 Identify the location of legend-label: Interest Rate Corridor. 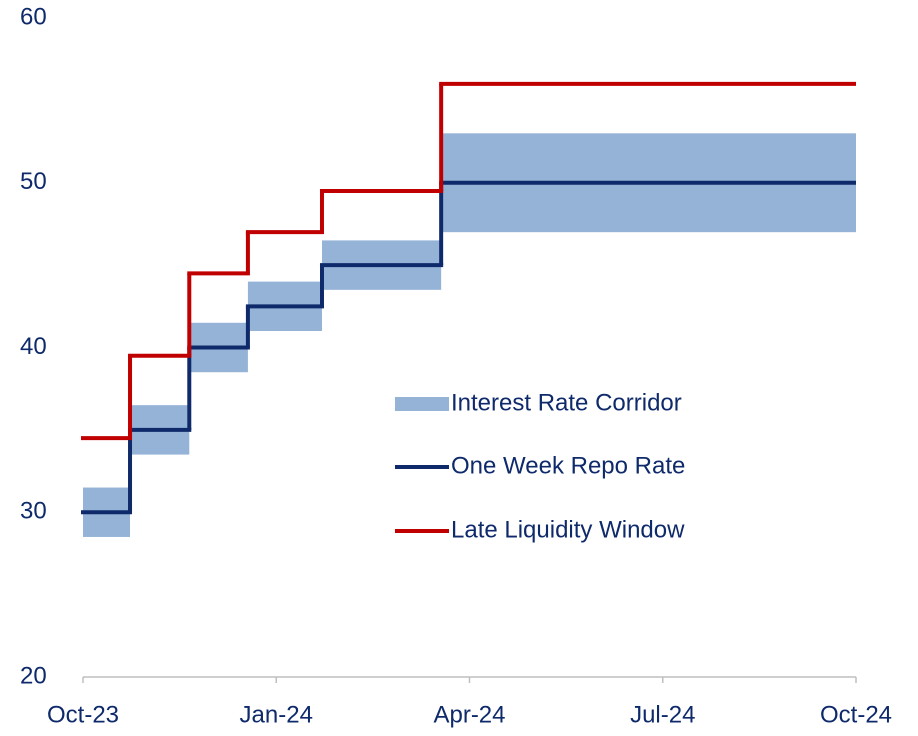
(566, 402).